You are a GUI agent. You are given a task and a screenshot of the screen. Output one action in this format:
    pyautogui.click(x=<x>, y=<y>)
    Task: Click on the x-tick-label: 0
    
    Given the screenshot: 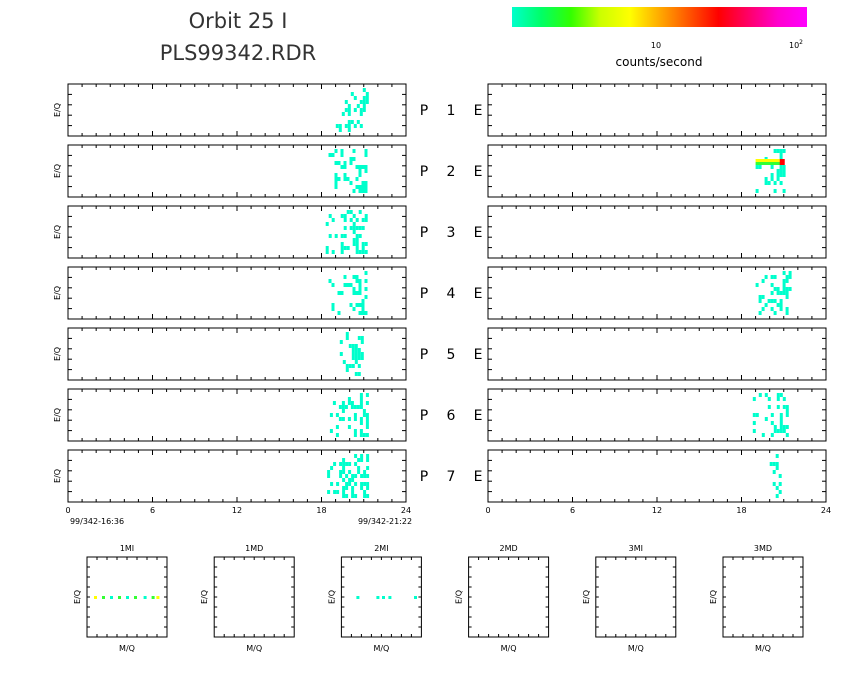 What is the action you would take?
    pyautogui.click(x=487, y=510)
    